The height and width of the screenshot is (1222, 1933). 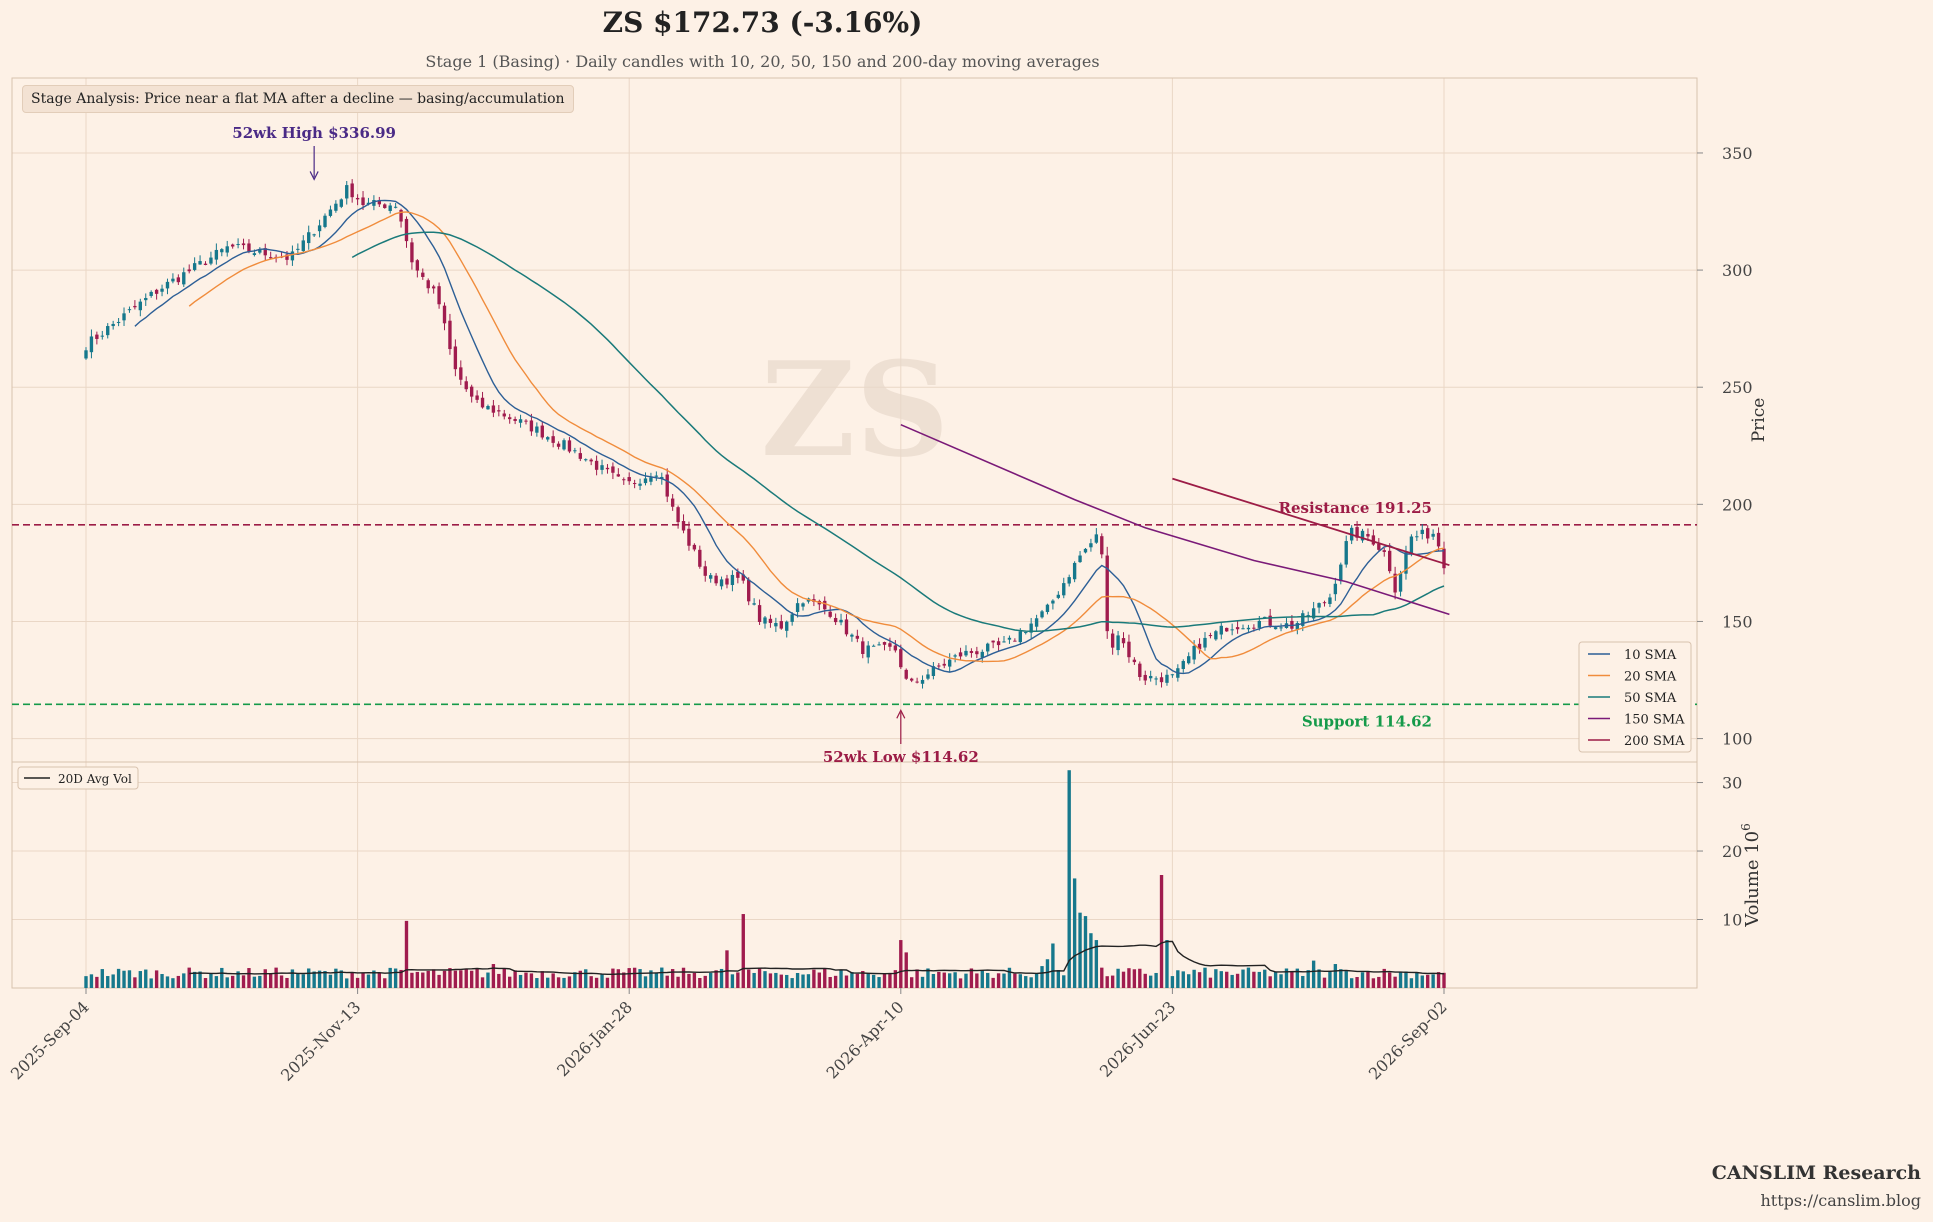 What do you see at coordinates (1737, 739) in the screenshot?
I see `price-tick-label: 100` at bounding box center [1737, 739].